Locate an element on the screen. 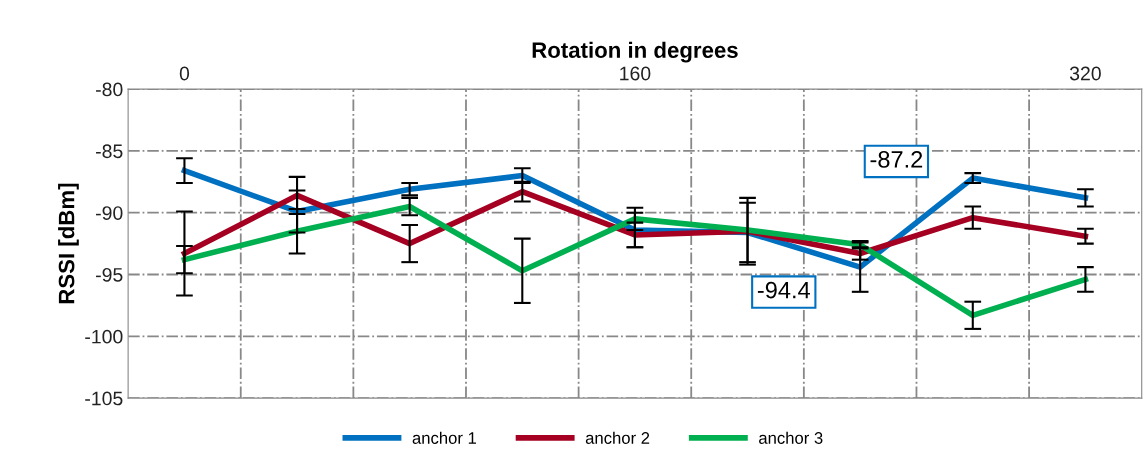 Image resolution: width=1144 pixels, height=464 pixels. legend-label: anchor 3 is located at coordinates (791, 437).